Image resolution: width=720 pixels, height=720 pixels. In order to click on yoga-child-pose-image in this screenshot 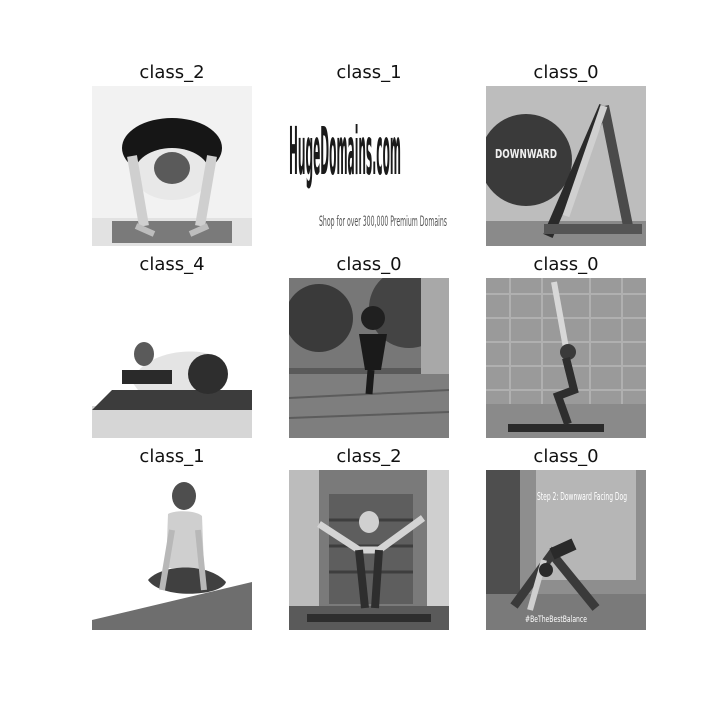, I will do `click(172, 358)`.